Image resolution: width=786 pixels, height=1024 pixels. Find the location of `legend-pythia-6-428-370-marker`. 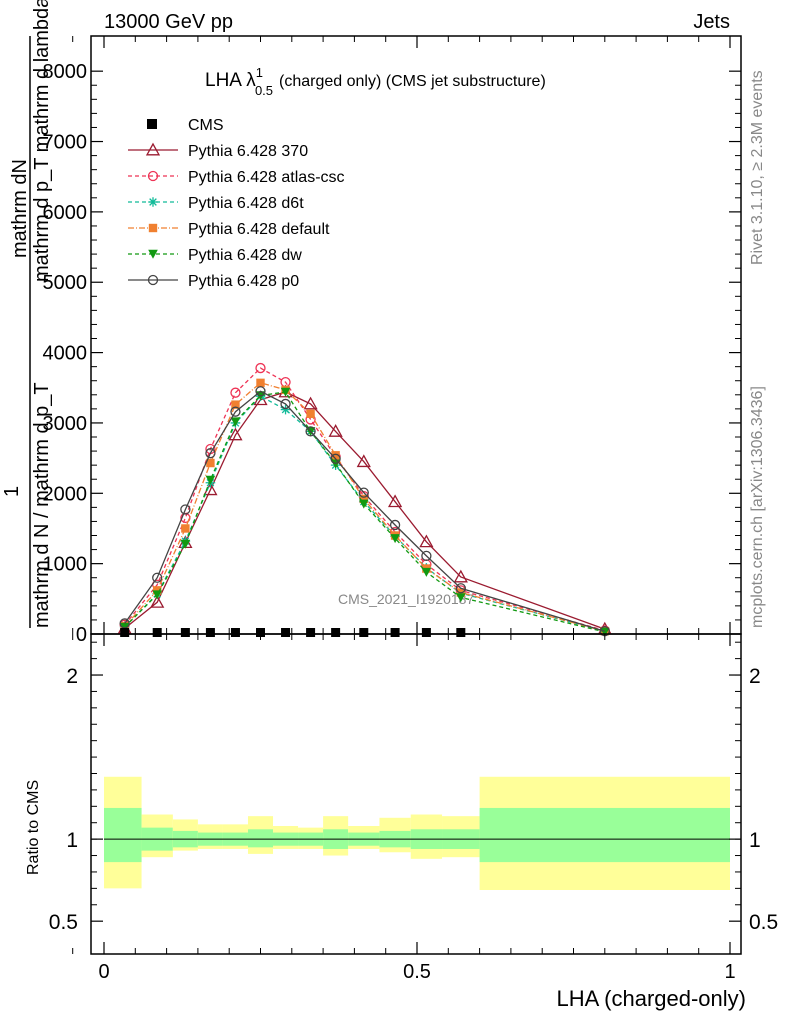

legend-pythia-6-428-370-marker is located at coordinates (153, 149).